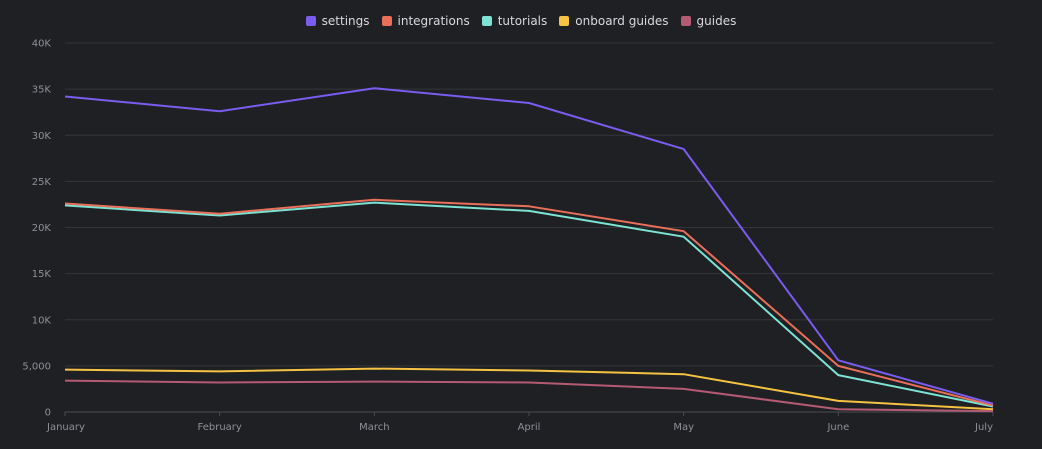 The width and height of the screenshot is (1042, 449). I want to click on series-line-guides, so click(529, 396).